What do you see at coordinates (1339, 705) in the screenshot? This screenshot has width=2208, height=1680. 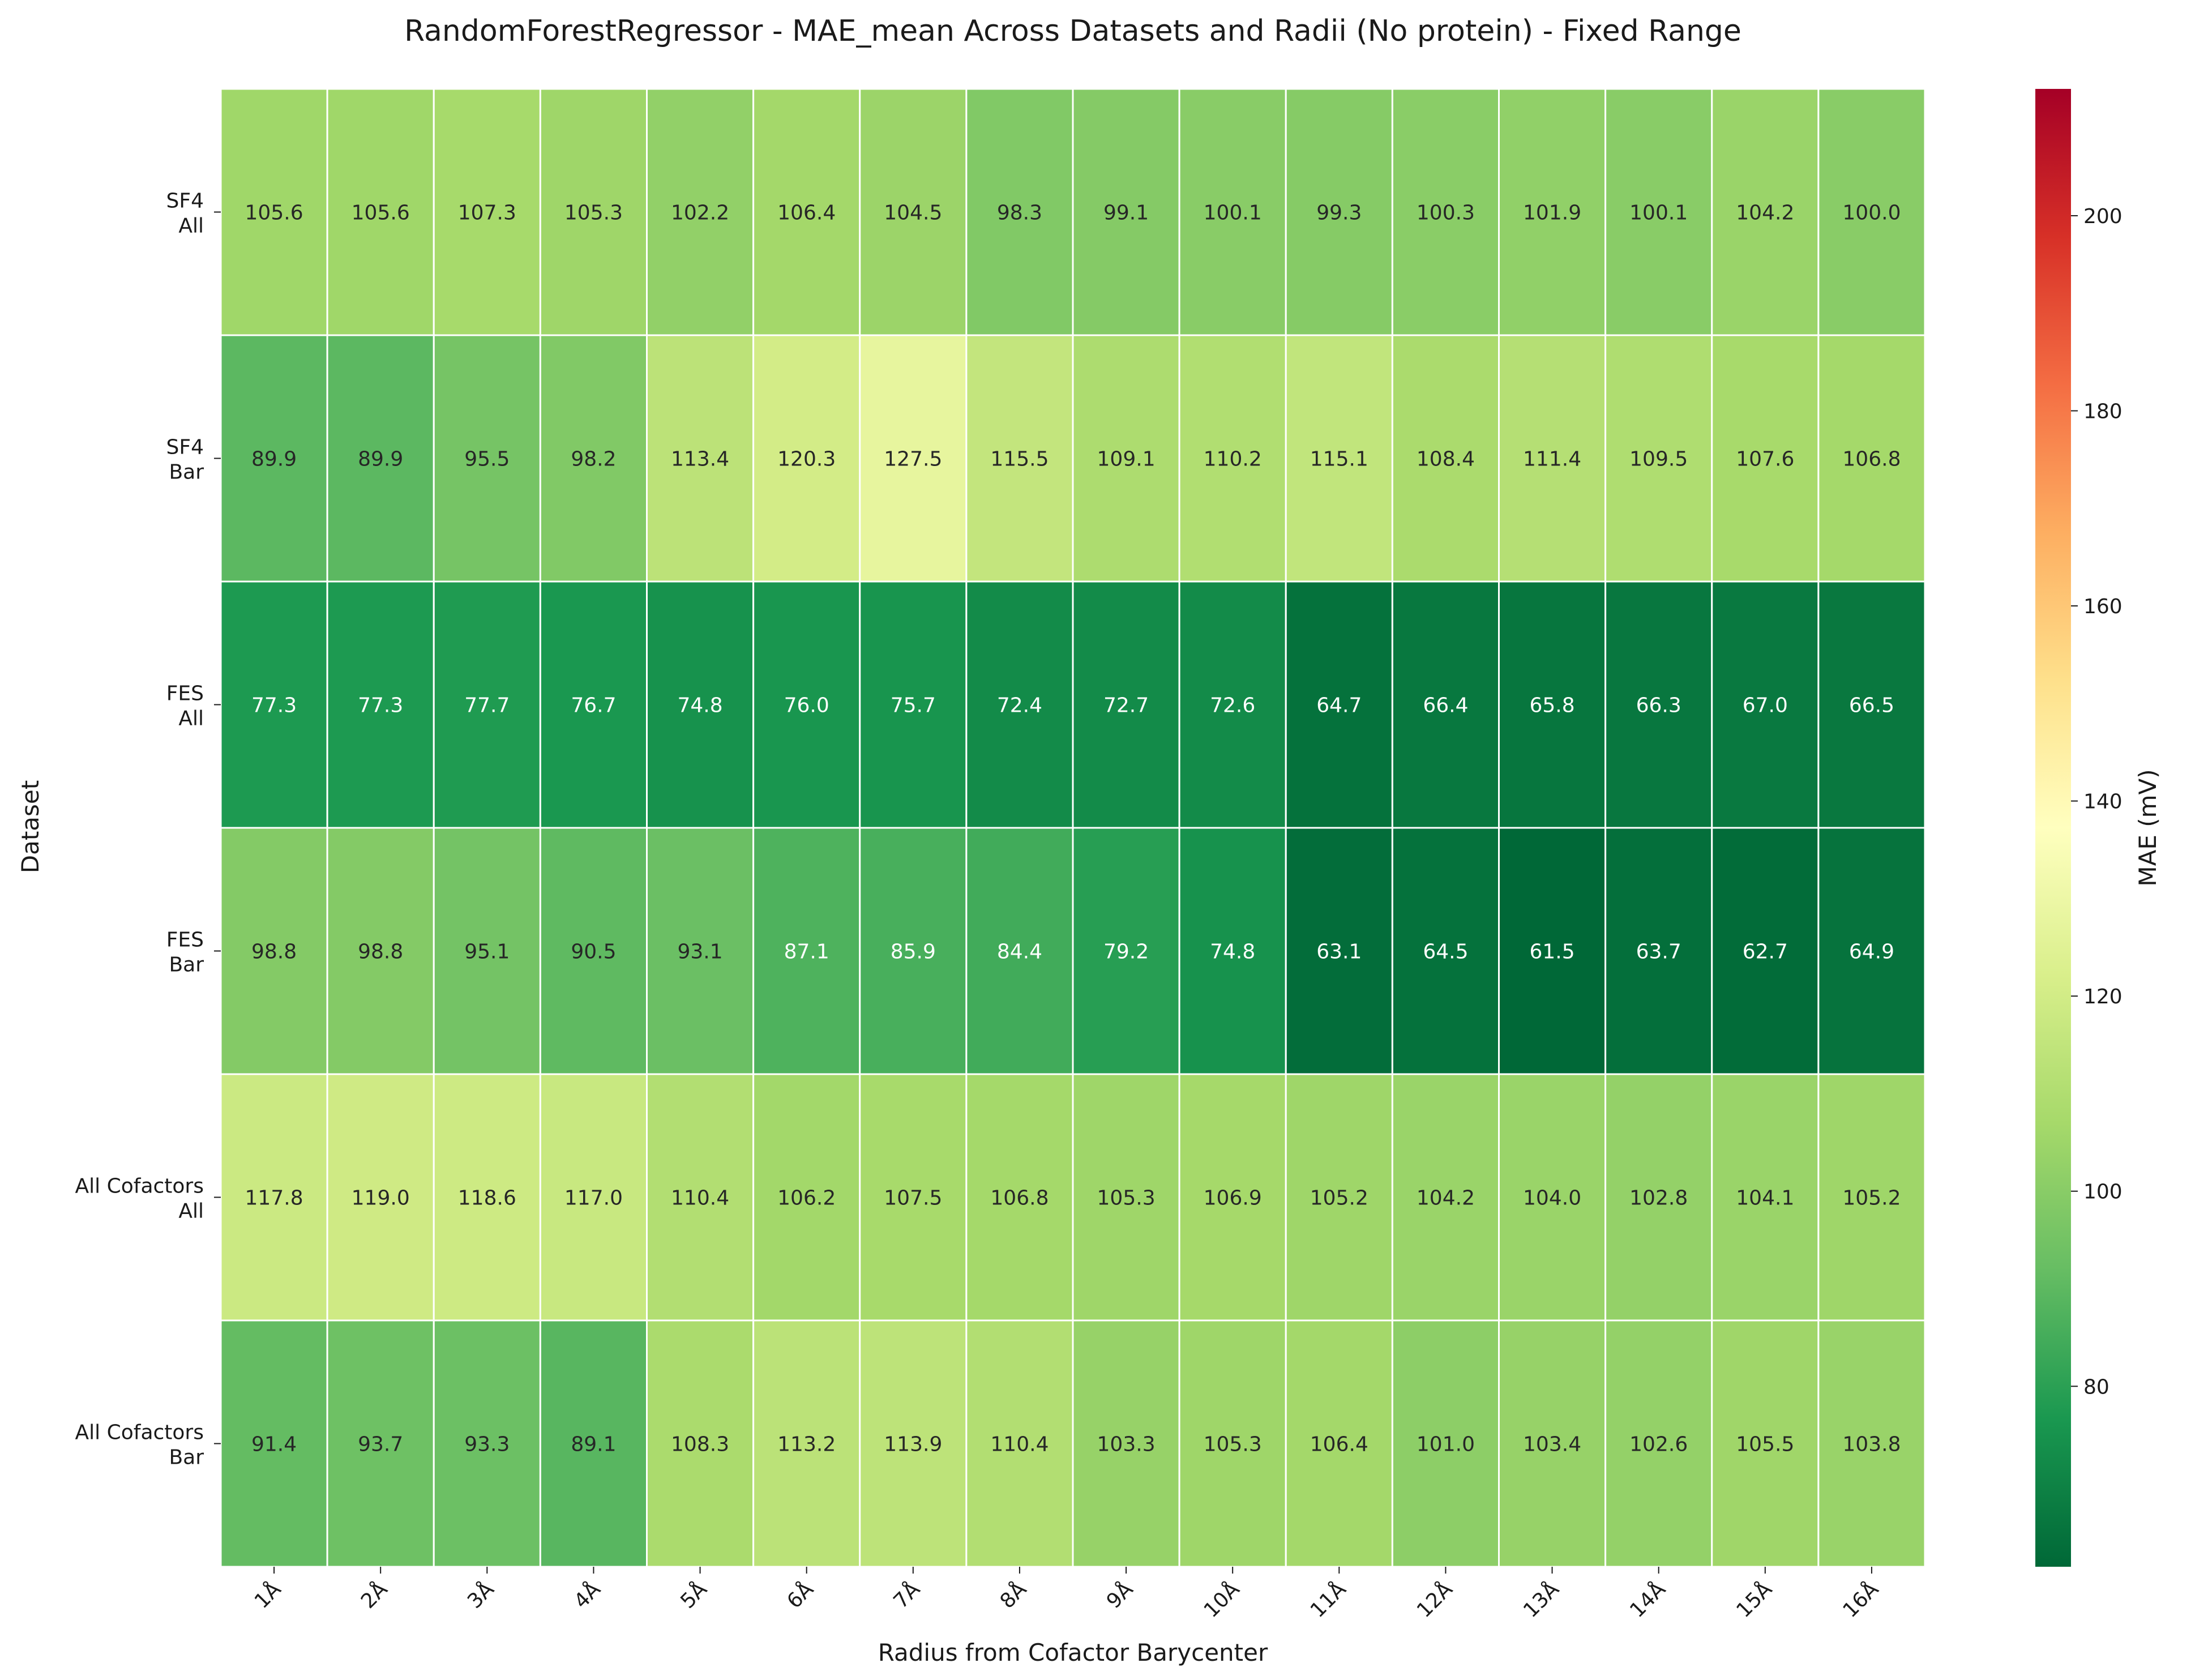 I see `cell-value-label: 64.7` at bounding box center [1339, 705].